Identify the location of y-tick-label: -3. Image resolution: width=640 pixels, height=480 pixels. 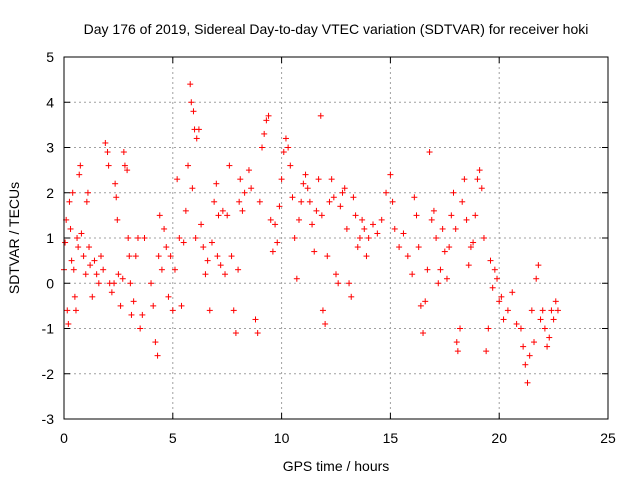
(48, 419).